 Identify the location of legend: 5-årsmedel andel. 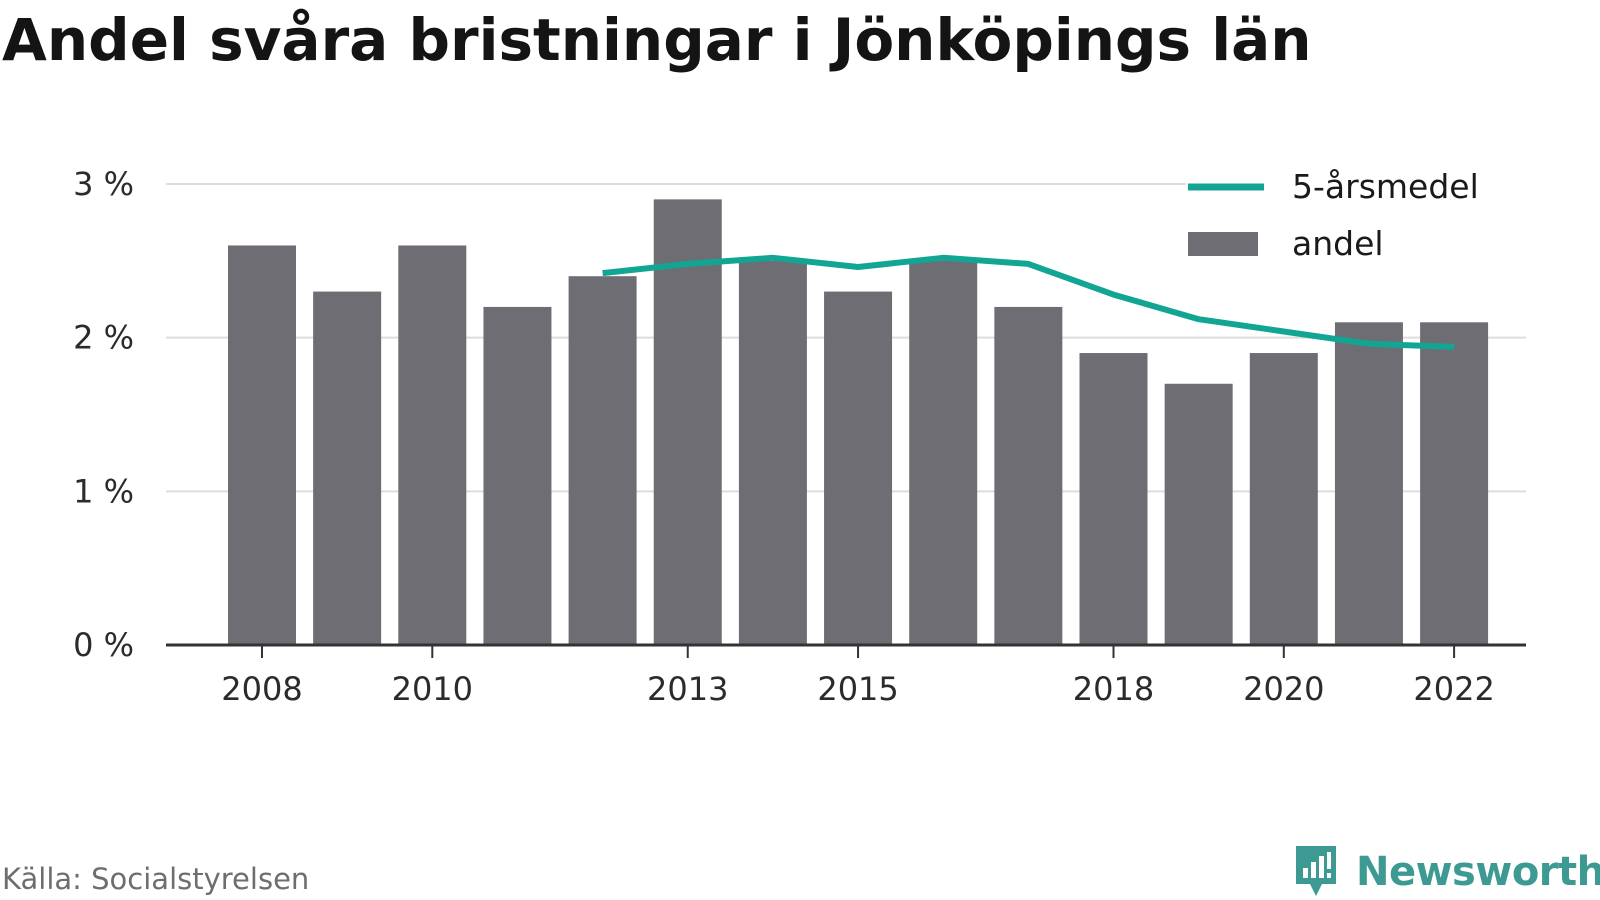
(1356, 223).